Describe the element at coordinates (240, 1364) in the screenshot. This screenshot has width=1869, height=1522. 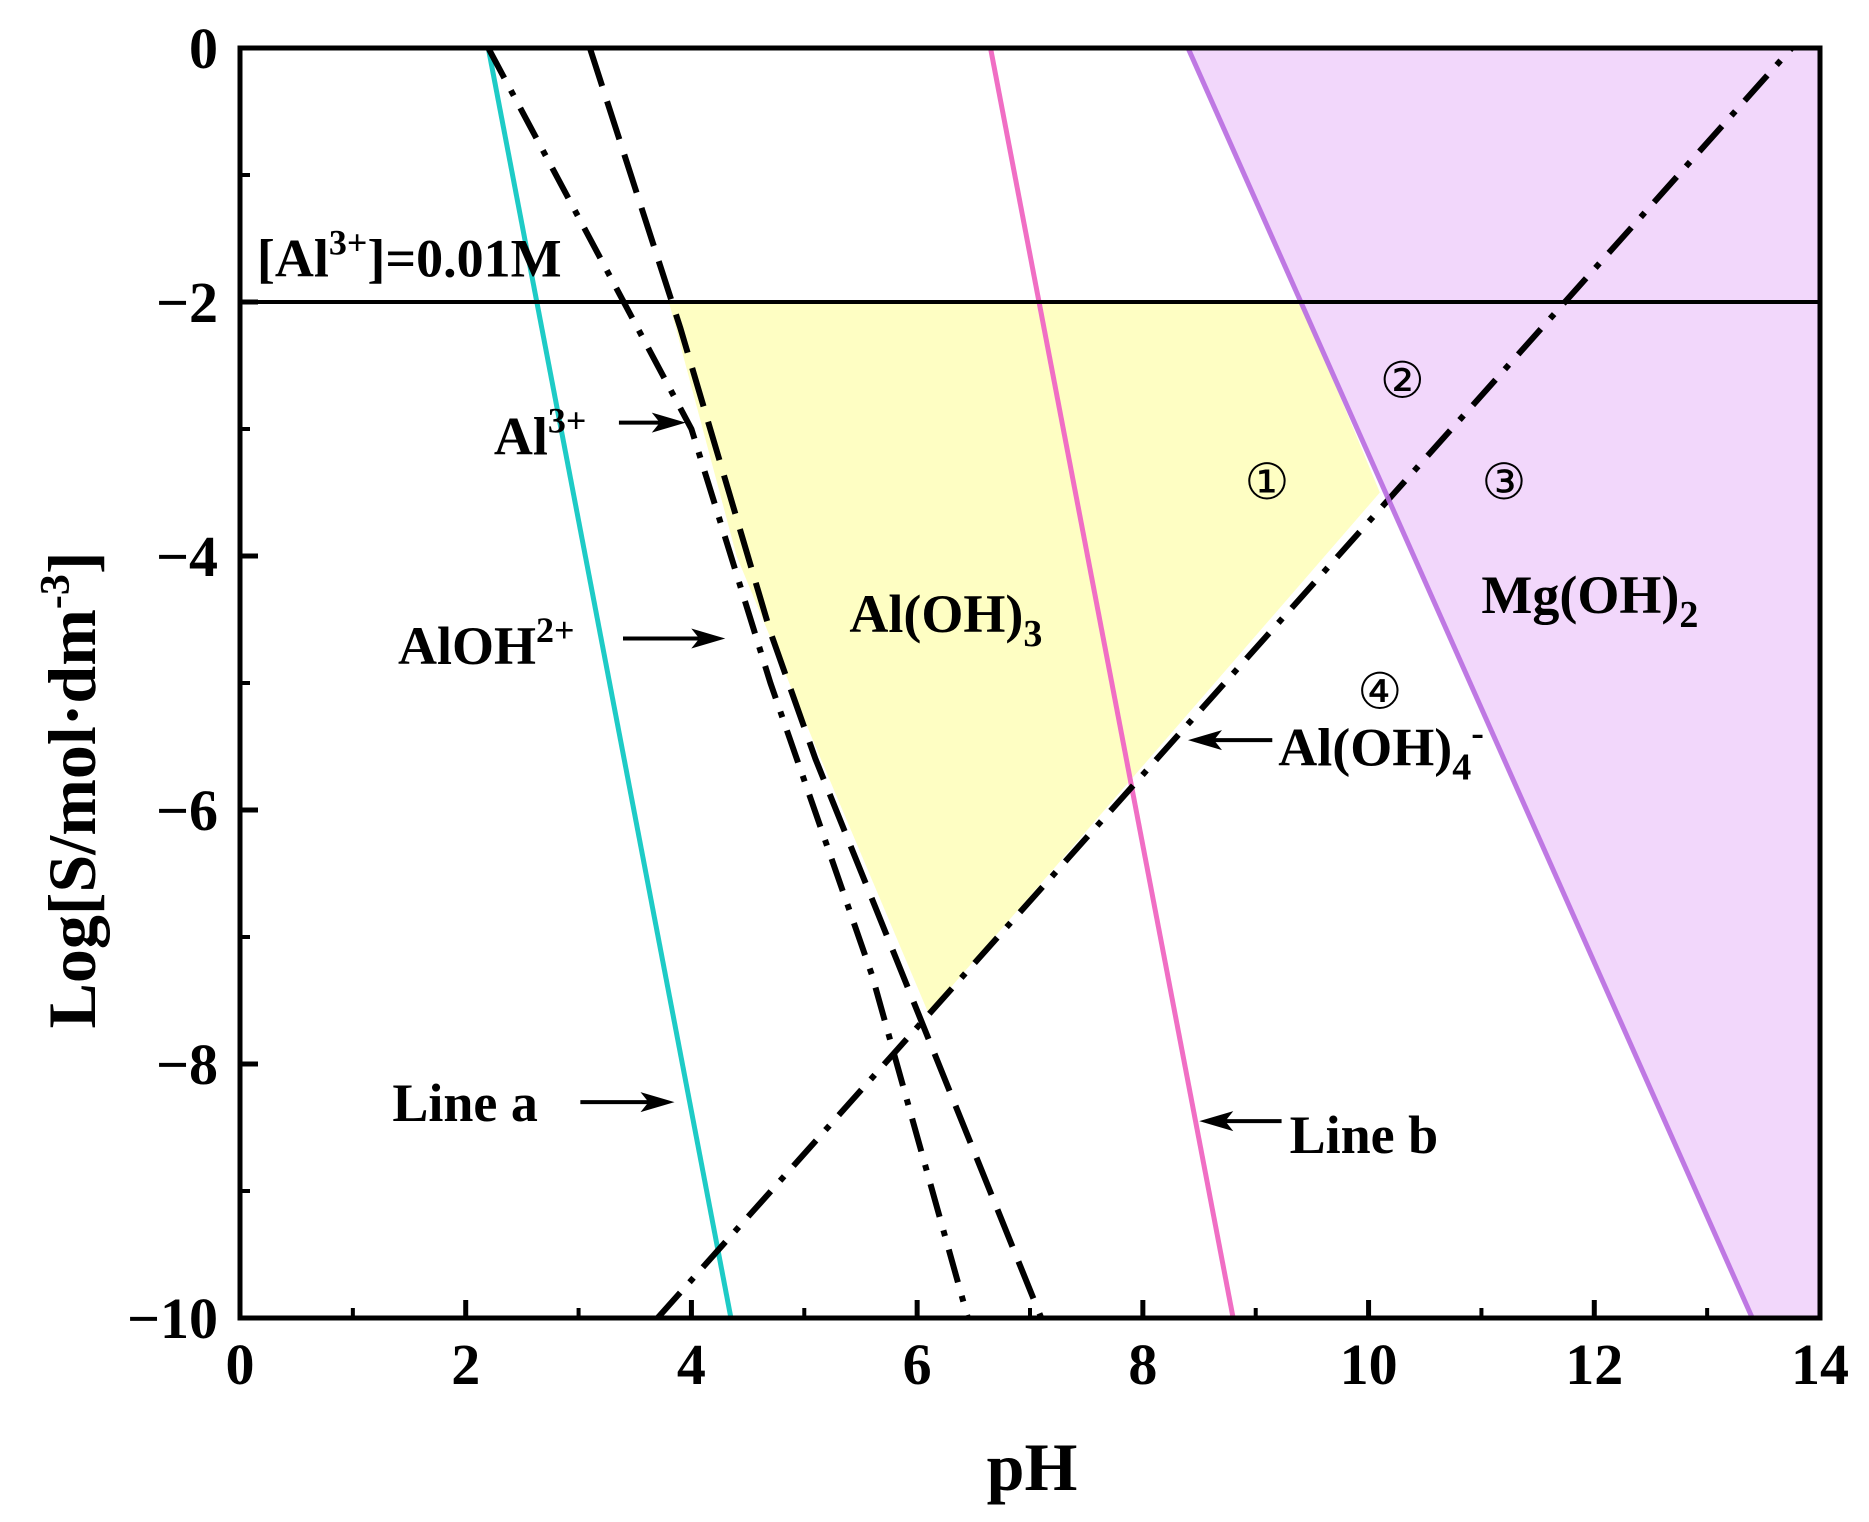
I see `x-tick-label: 0` at that location.